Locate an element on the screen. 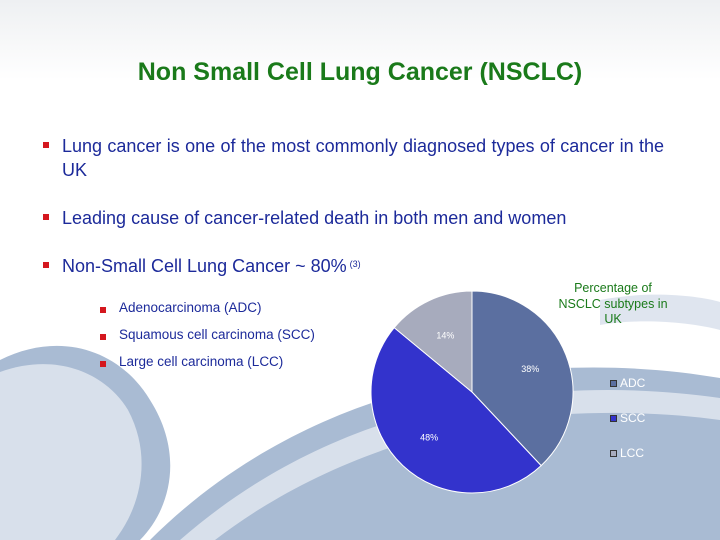  sub-bullet-text: Large cell carcinoma (LCC) is located at coordinates (201, 361).